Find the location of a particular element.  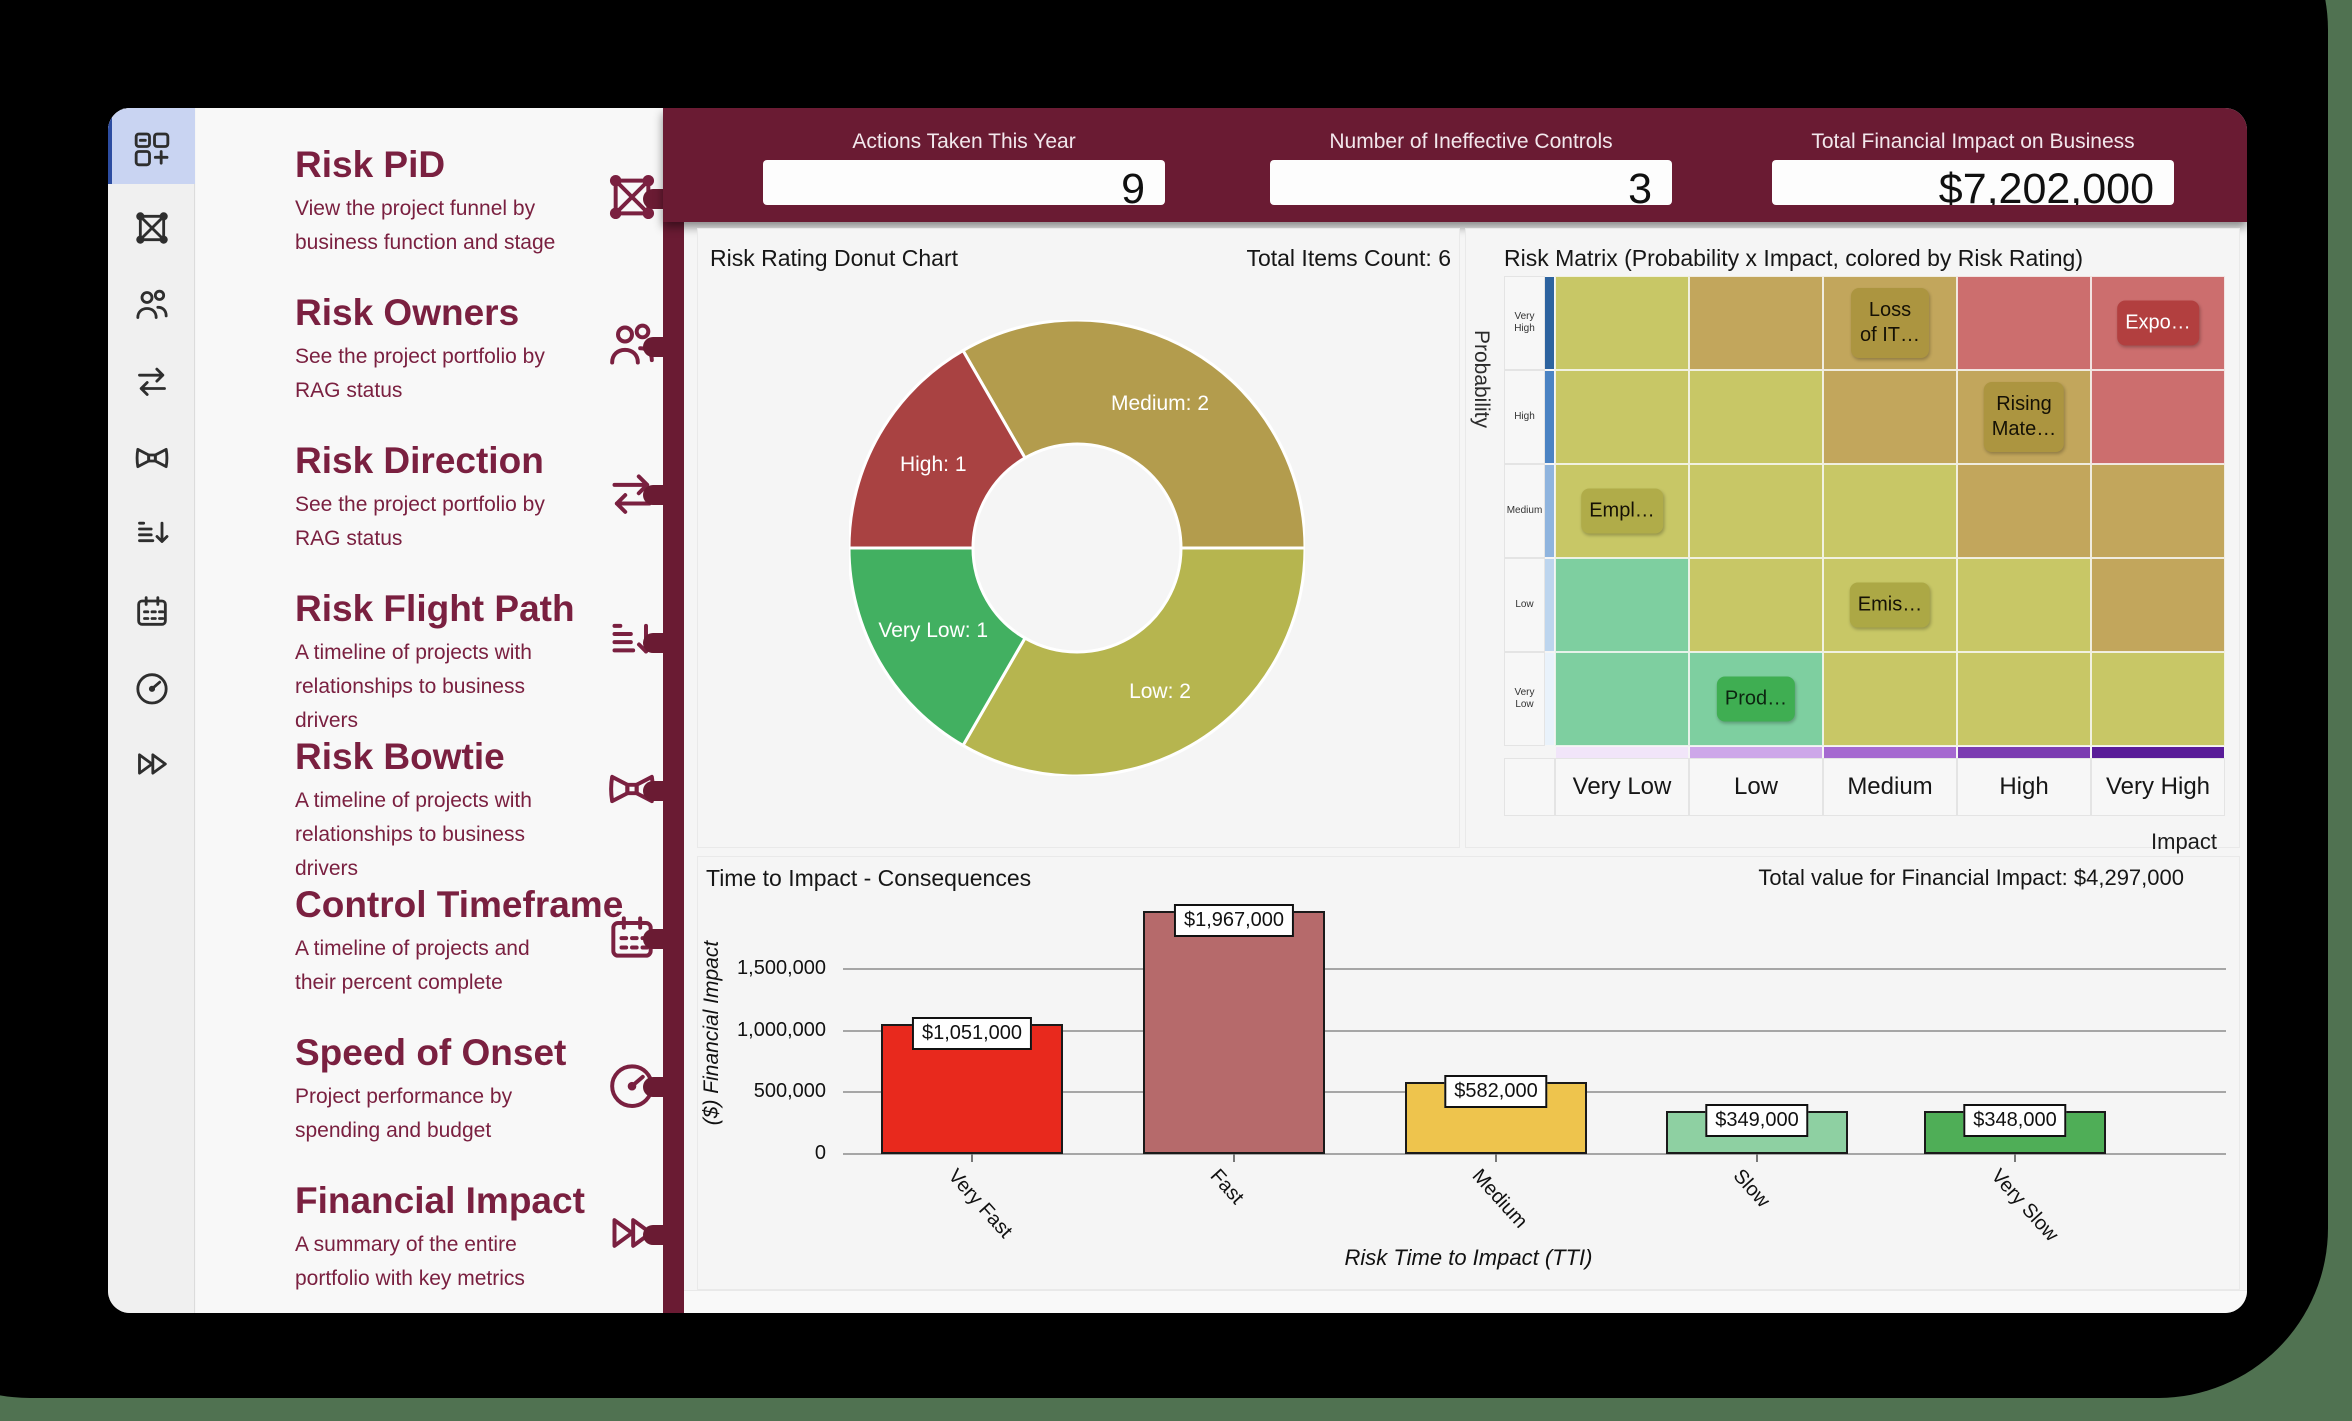

matrix-x-axis-label: Impact is located at coordinates (2184, 841).